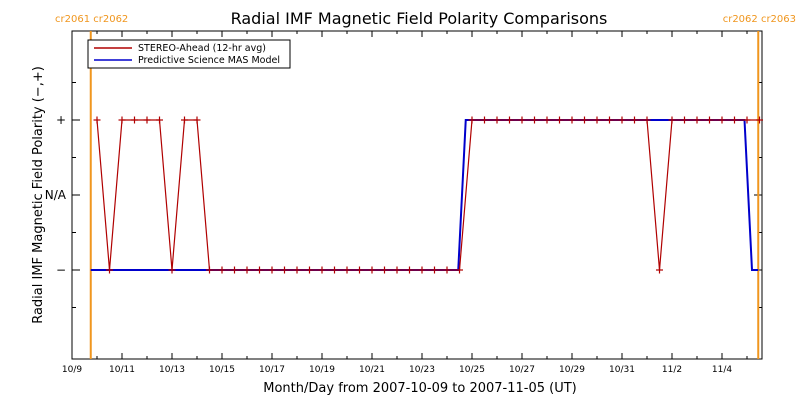 The image size is (800, 400). What do you see at coordinates (72, 370) in the screenshot?
I see `x-tick-label: 10/9` at bounding box center [72, 370].